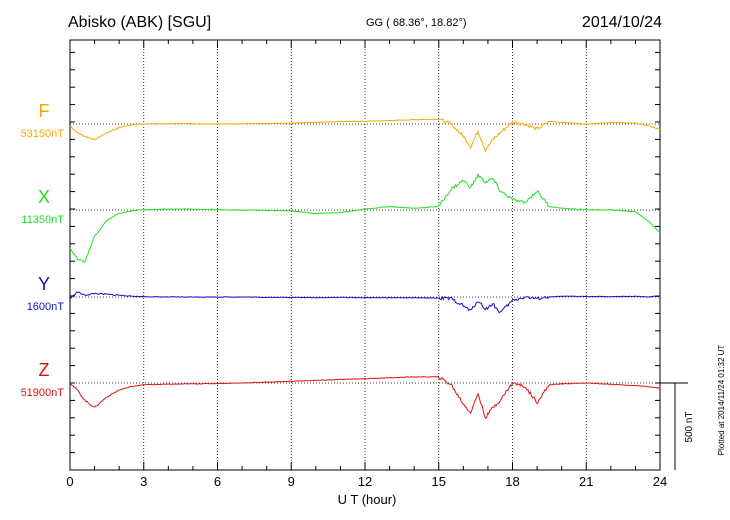 This screenshot has width=730, height=520. What do you see at coordinates (217, 481) in the screenshot?
I see `x-tick-label: 6` at bounding box center [217, 481].